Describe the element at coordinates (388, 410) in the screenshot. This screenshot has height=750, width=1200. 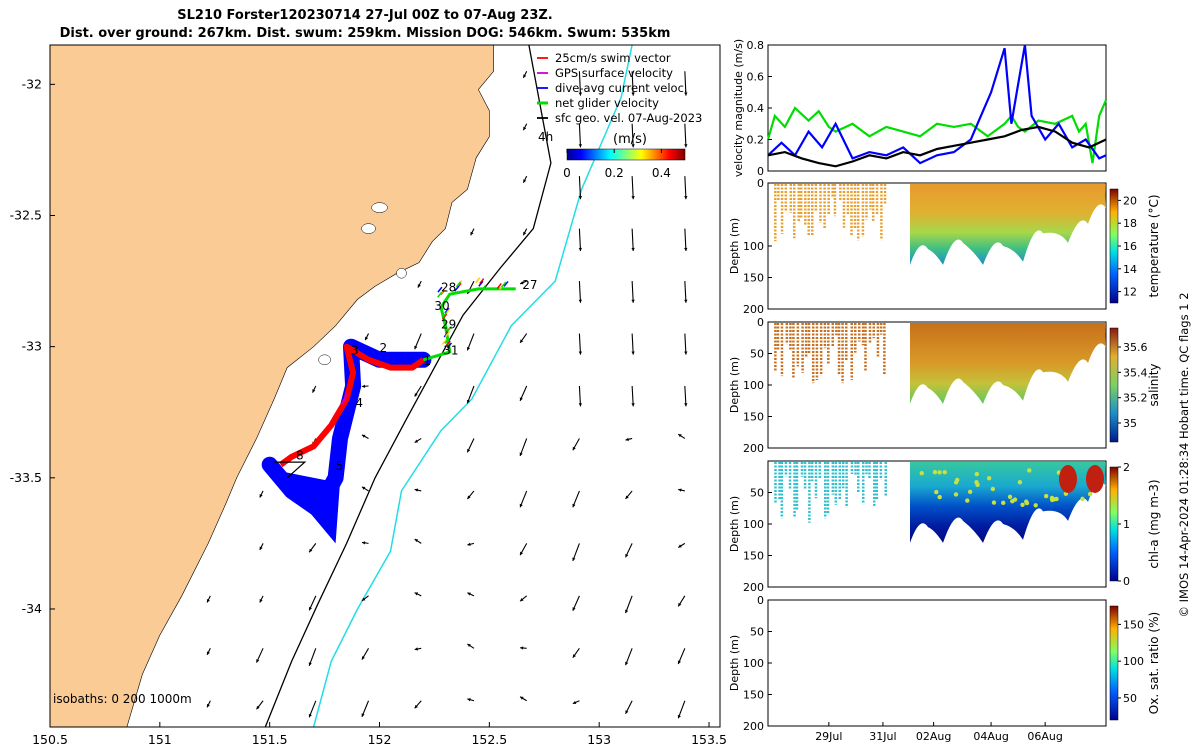
I see `glider-track` at that location.